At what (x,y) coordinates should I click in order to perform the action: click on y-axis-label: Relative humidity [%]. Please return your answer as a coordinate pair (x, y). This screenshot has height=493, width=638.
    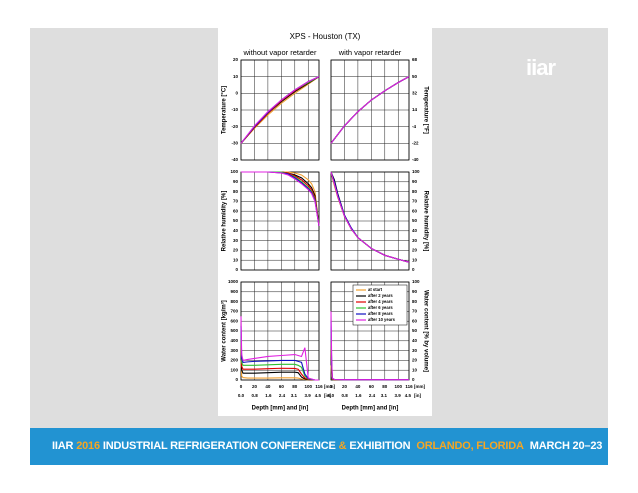
    Looking at the image, I should click on (225, 221).